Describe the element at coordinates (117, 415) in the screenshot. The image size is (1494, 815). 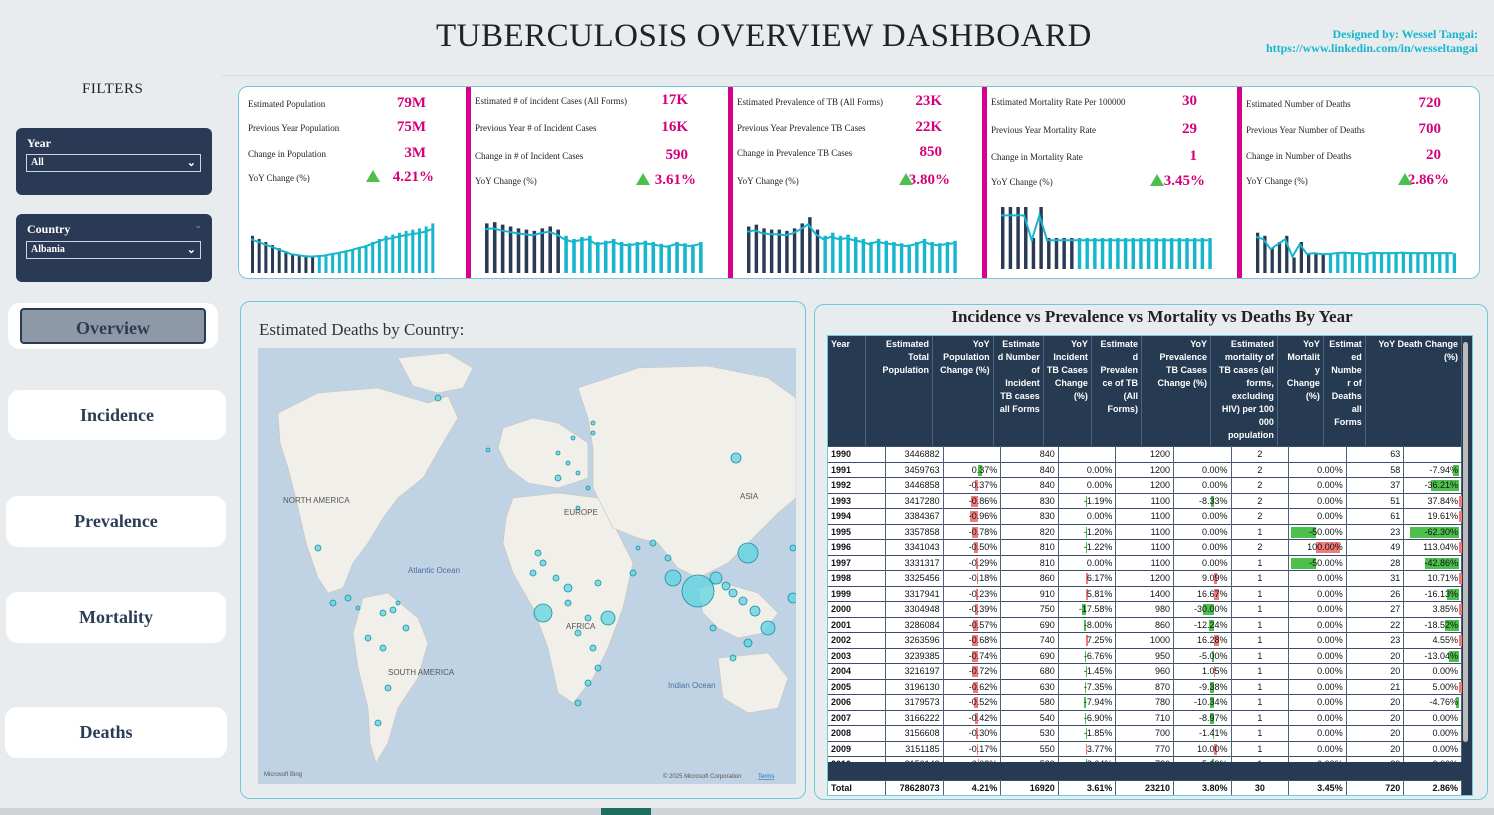
I see `nav-incidence-button: Incidence` at that location.